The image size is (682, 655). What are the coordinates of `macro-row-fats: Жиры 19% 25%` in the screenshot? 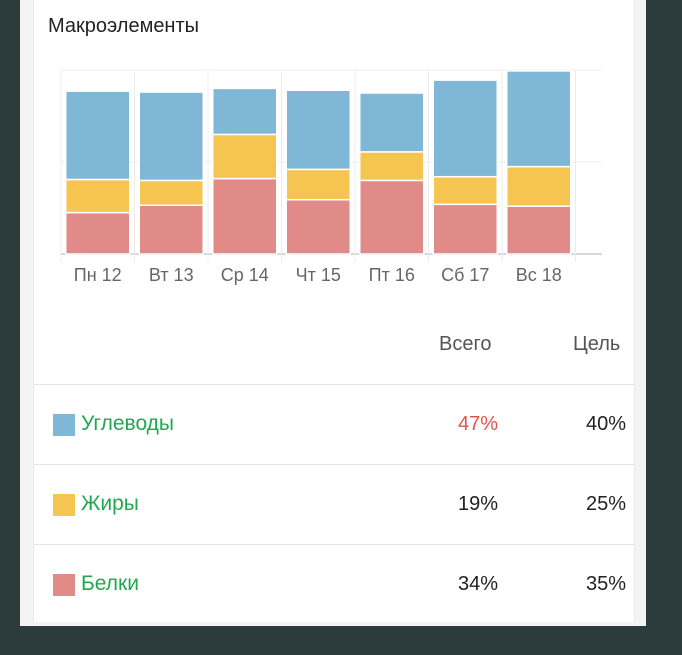 It's located at (334, 504).